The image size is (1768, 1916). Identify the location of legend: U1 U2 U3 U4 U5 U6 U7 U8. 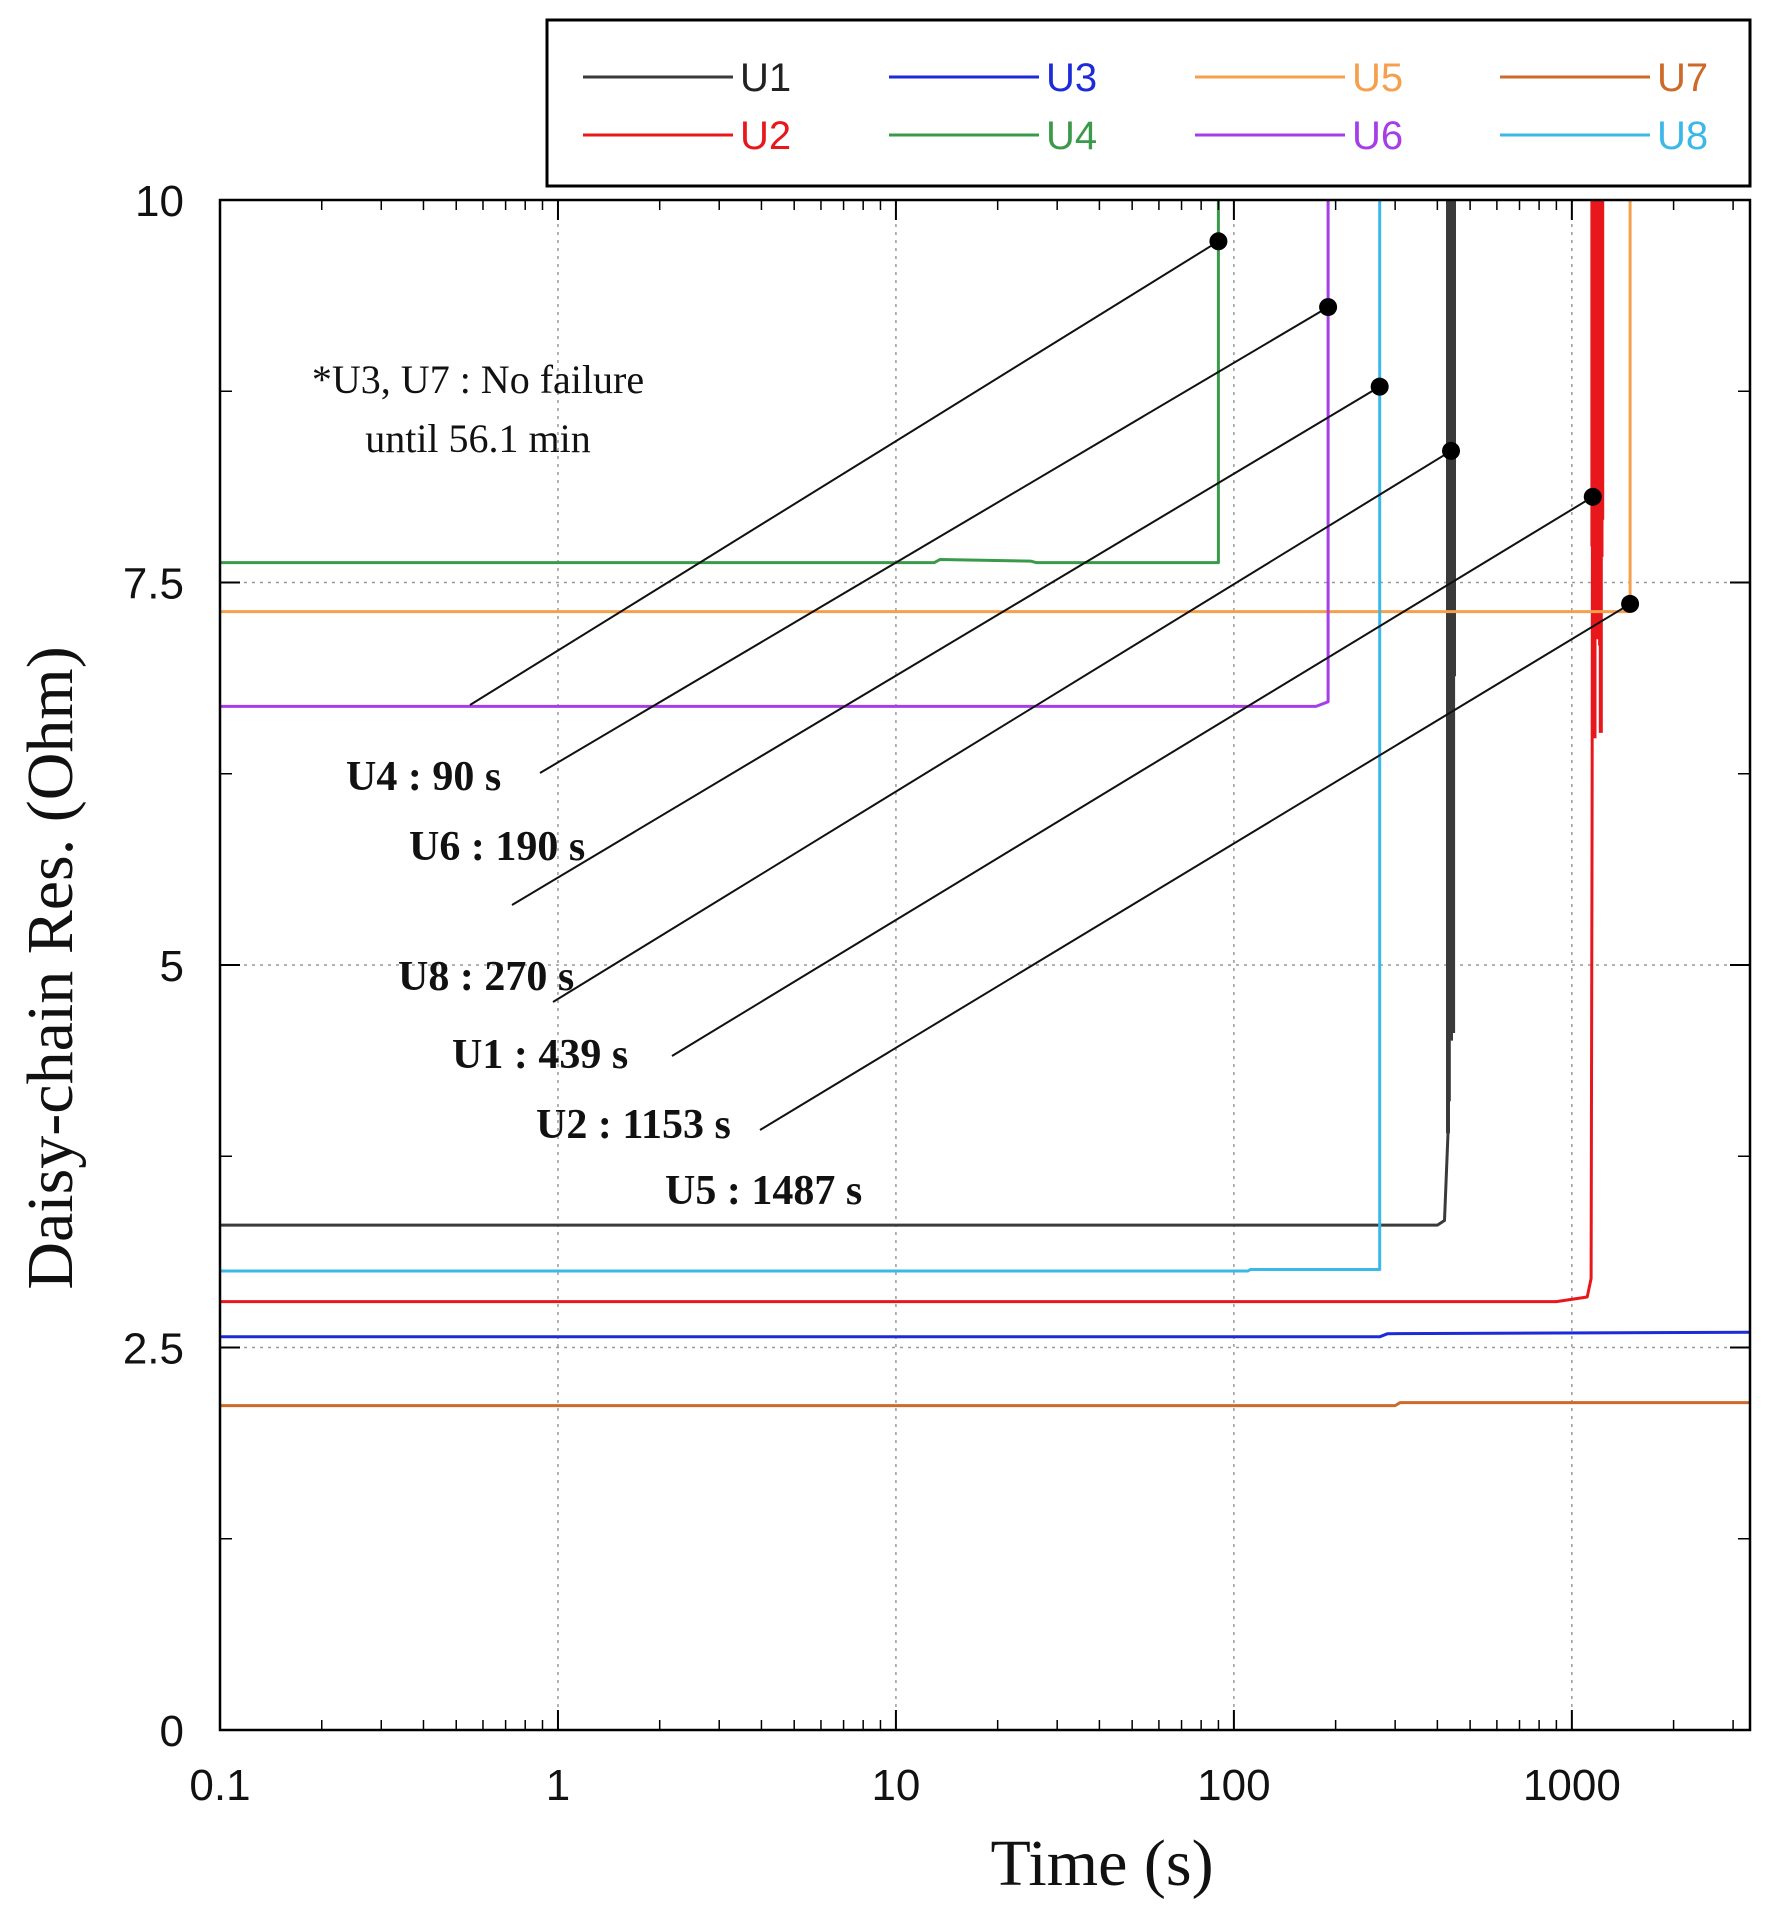
(1148, 103).